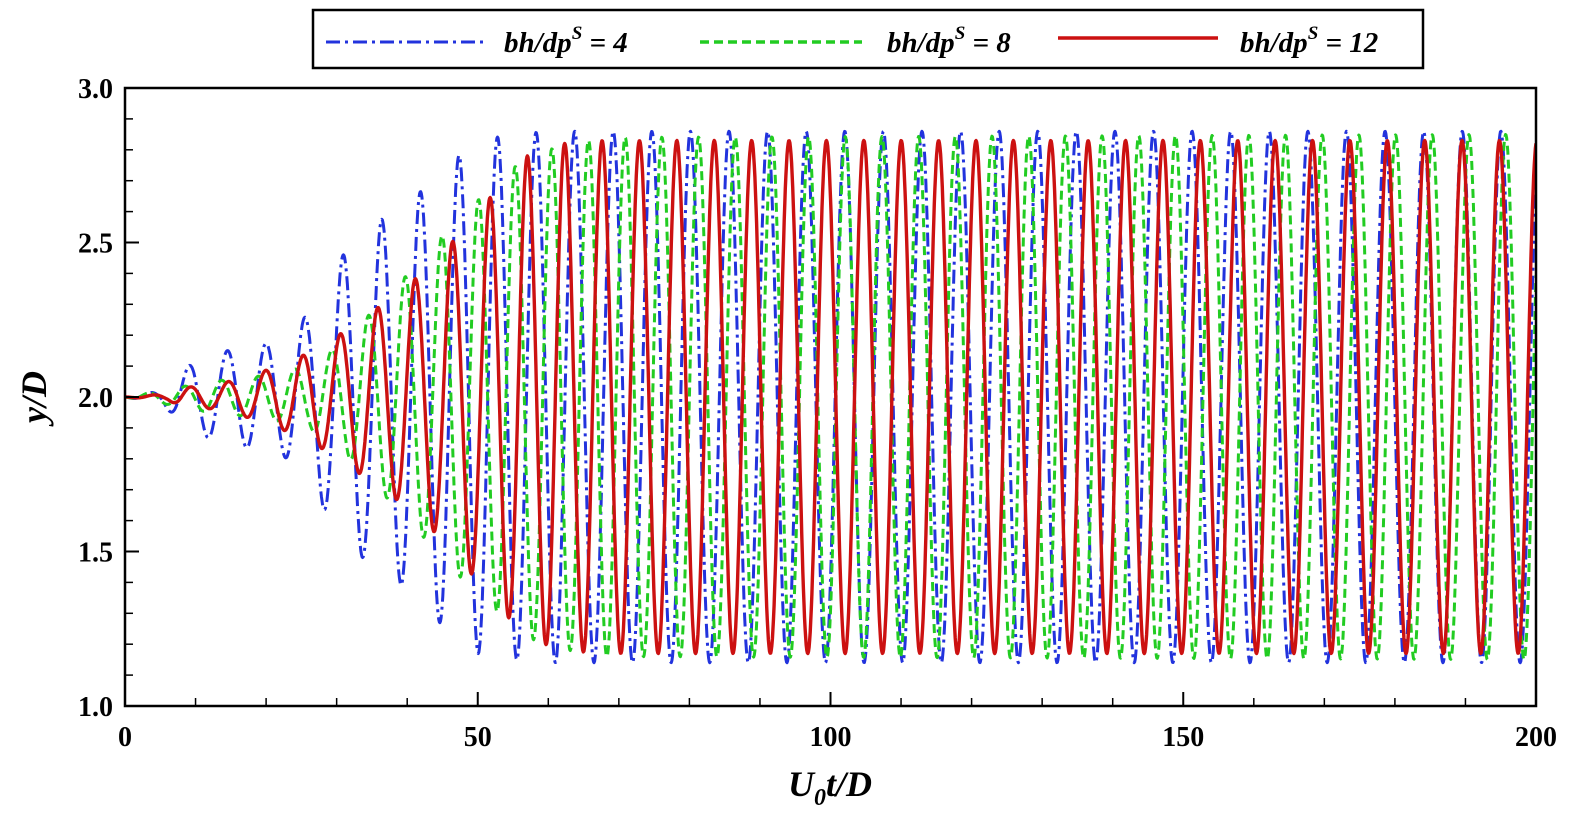 The image size is (1579, 824). What do you see at coordinates (95, 244) in the screenshot?
I see `y-tick-label: 2.5` at bounding box center [95, 244].